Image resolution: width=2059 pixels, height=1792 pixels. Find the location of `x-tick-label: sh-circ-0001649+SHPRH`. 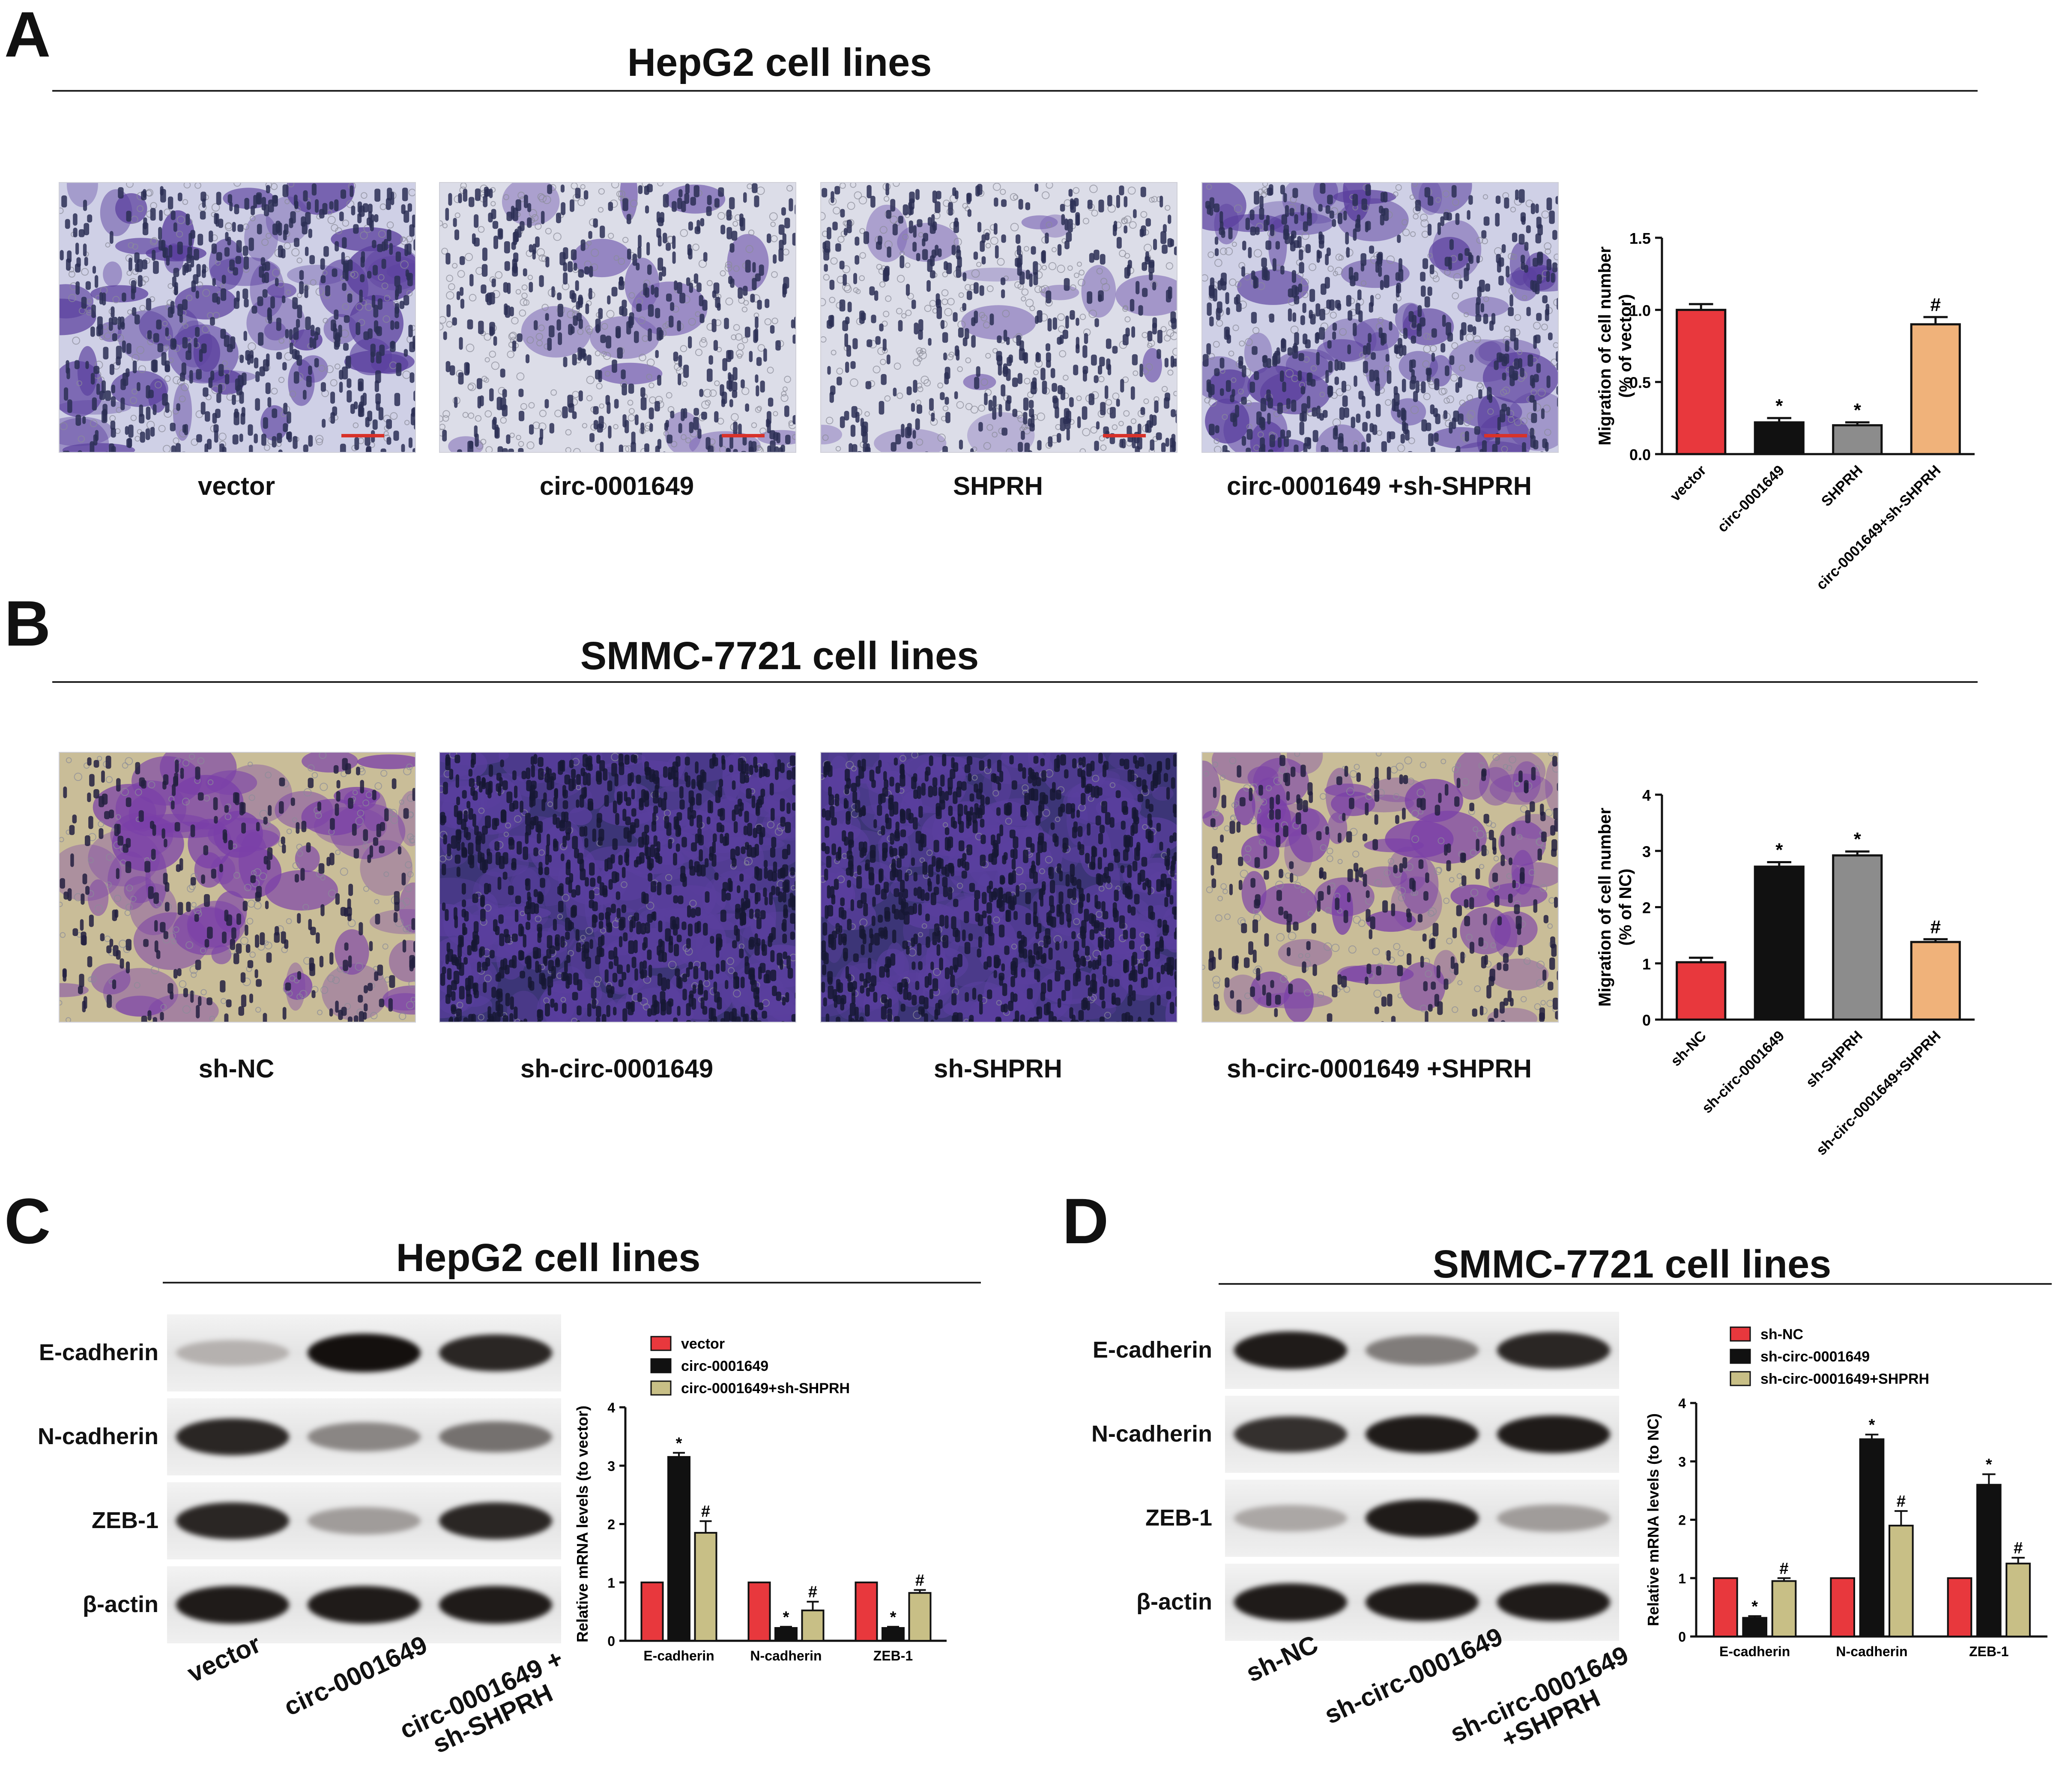

x-tick-label: sh-circ-0001649+SHPRH is located at coordinates (1878, 1093).